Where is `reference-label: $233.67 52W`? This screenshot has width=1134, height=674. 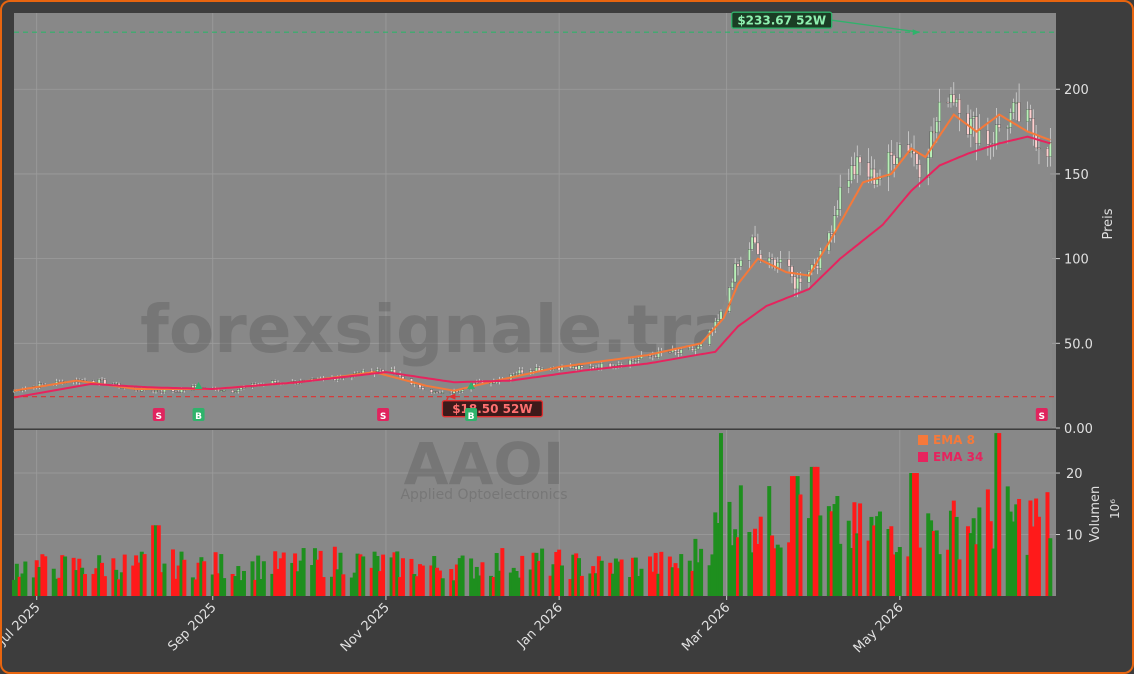
reference-label: $233.67 52W is located at coordinates (781, 21).